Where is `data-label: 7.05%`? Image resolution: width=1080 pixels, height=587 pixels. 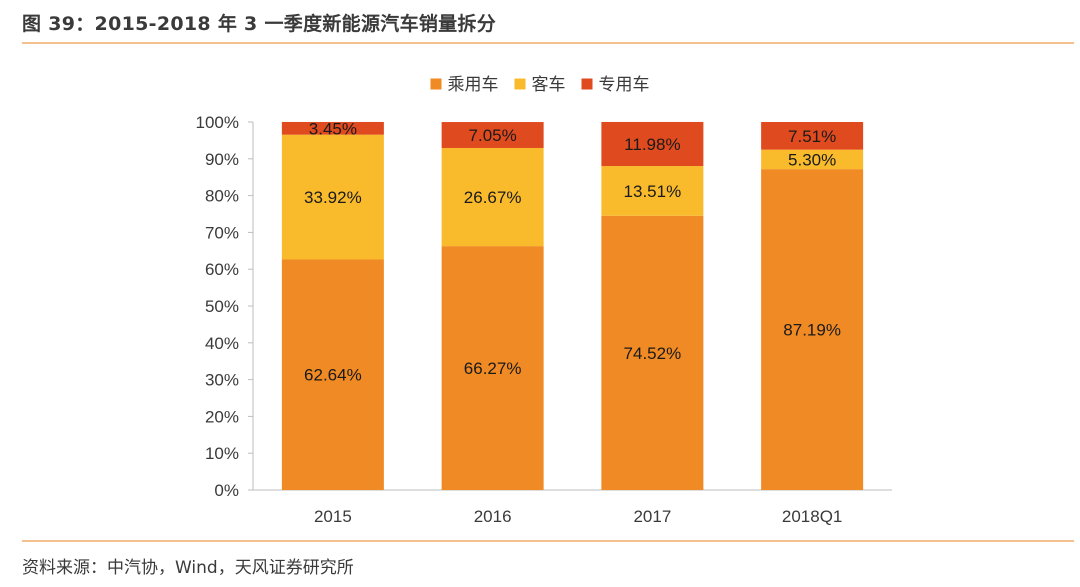
data-label: 7.05% is located at coordinates (493, 135).